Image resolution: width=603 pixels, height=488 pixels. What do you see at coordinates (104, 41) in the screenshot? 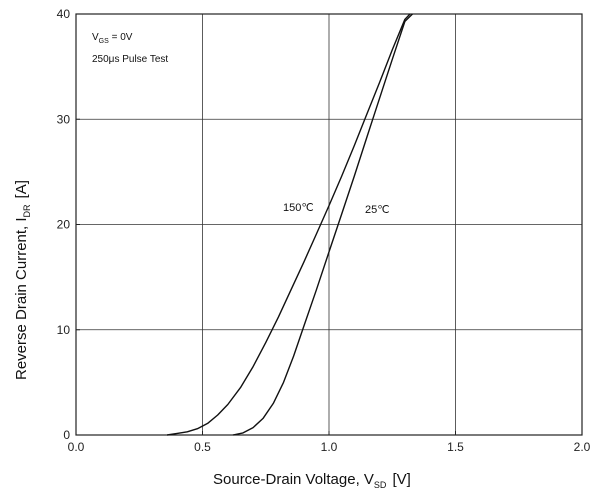
I see `condition-vgs-sub: GS` at bounding box center [104, 41].